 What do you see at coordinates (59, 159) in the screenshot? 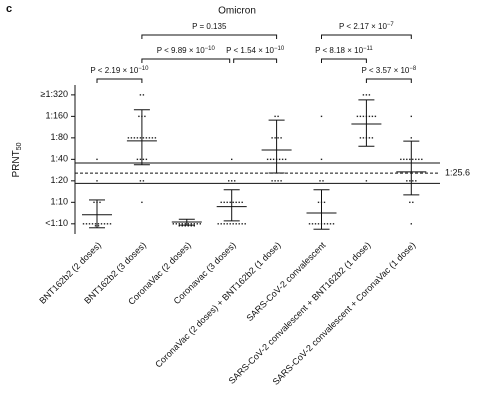
I see `y-tick-label: 1:40` at bounding box center [59, 159].